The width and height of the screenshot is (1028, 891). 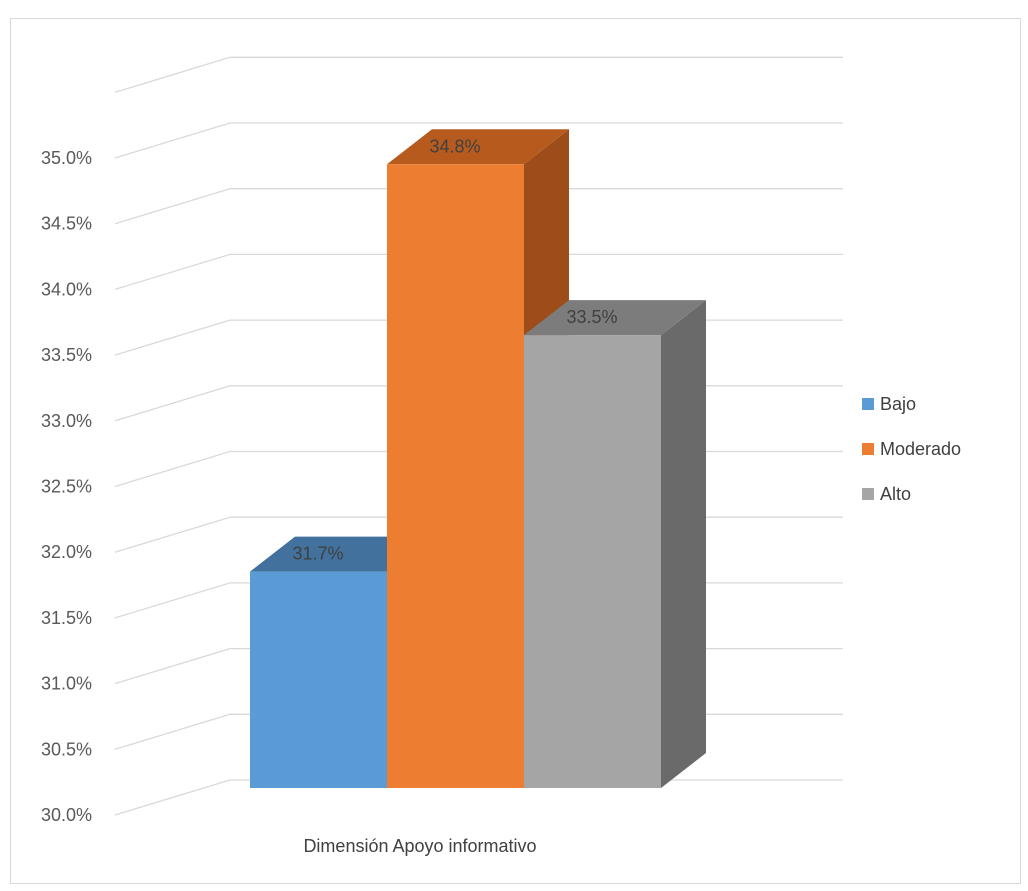 What do you see at coordinates (898, 404) in the screenshot?
I see `legend-label: Bajo` at bounding box center [898, 404].